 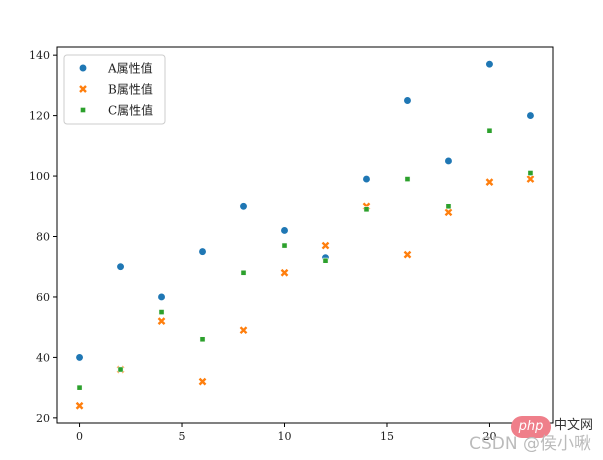 I want to click on x-tick-label: 0, so click(x=79, y=436).